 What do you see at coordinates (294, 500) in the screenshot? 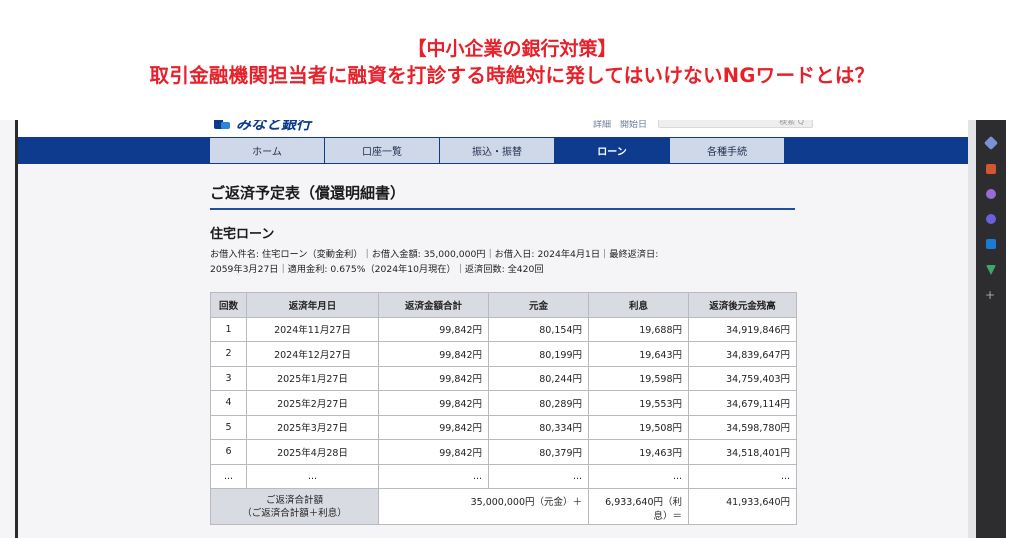
I see `total-label-line-1: ご返済合計額` at bounding box center [294, 500].